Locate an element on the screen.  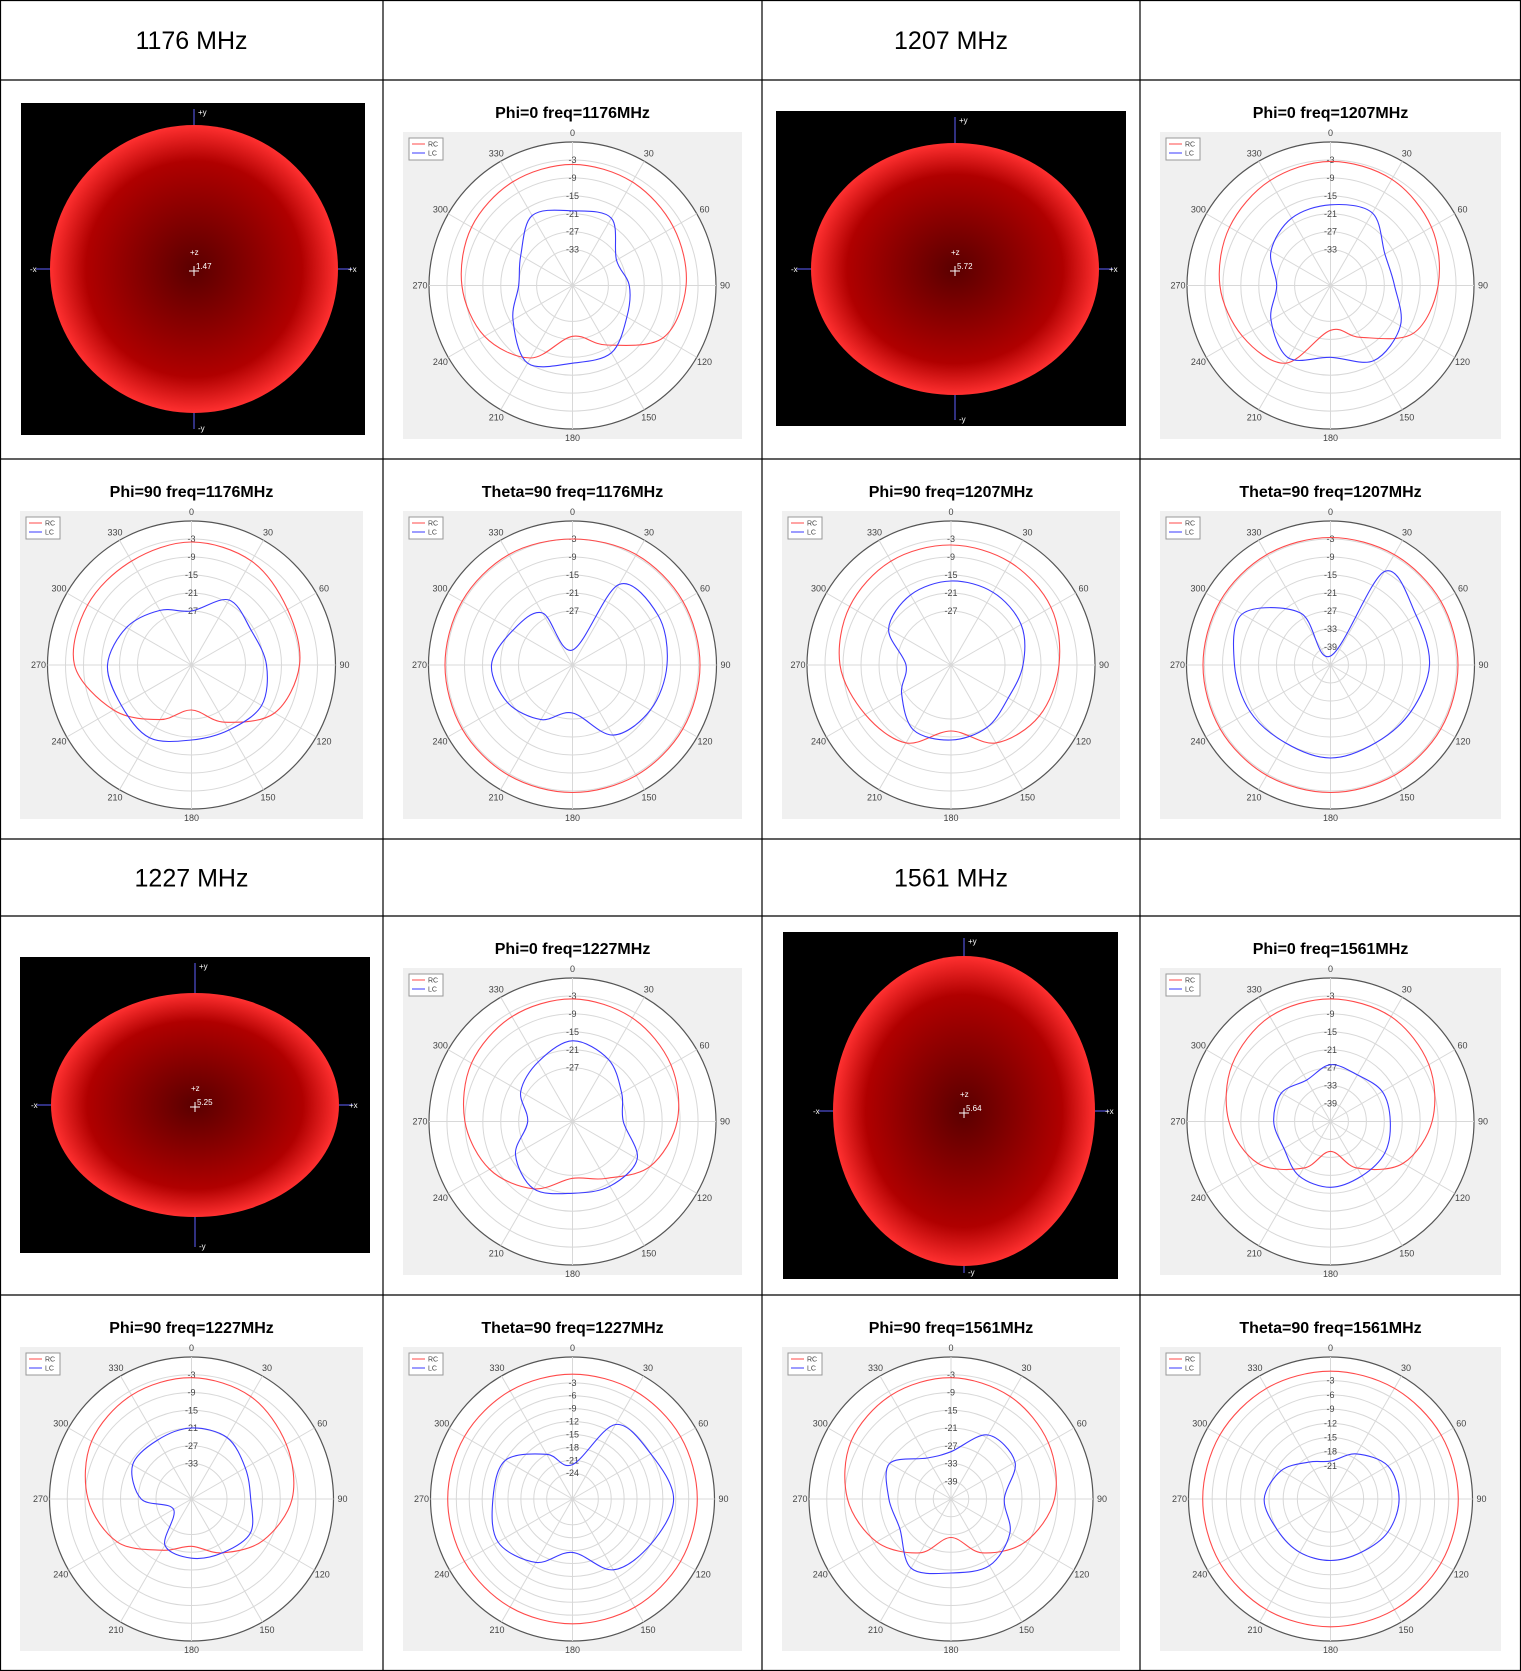
radial-label: -39 is located at coordinates (1330, 647).